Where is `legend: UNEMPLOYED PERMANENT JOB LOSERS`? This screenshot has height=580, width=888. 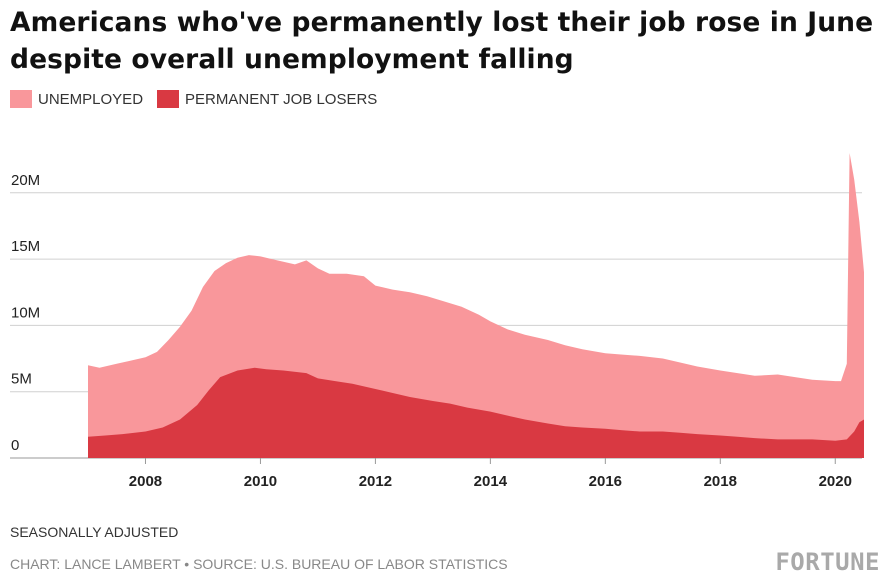
legend: UNEMPLOYED PERMANENT JOB LOSERS is located at coordinates (200, 99).